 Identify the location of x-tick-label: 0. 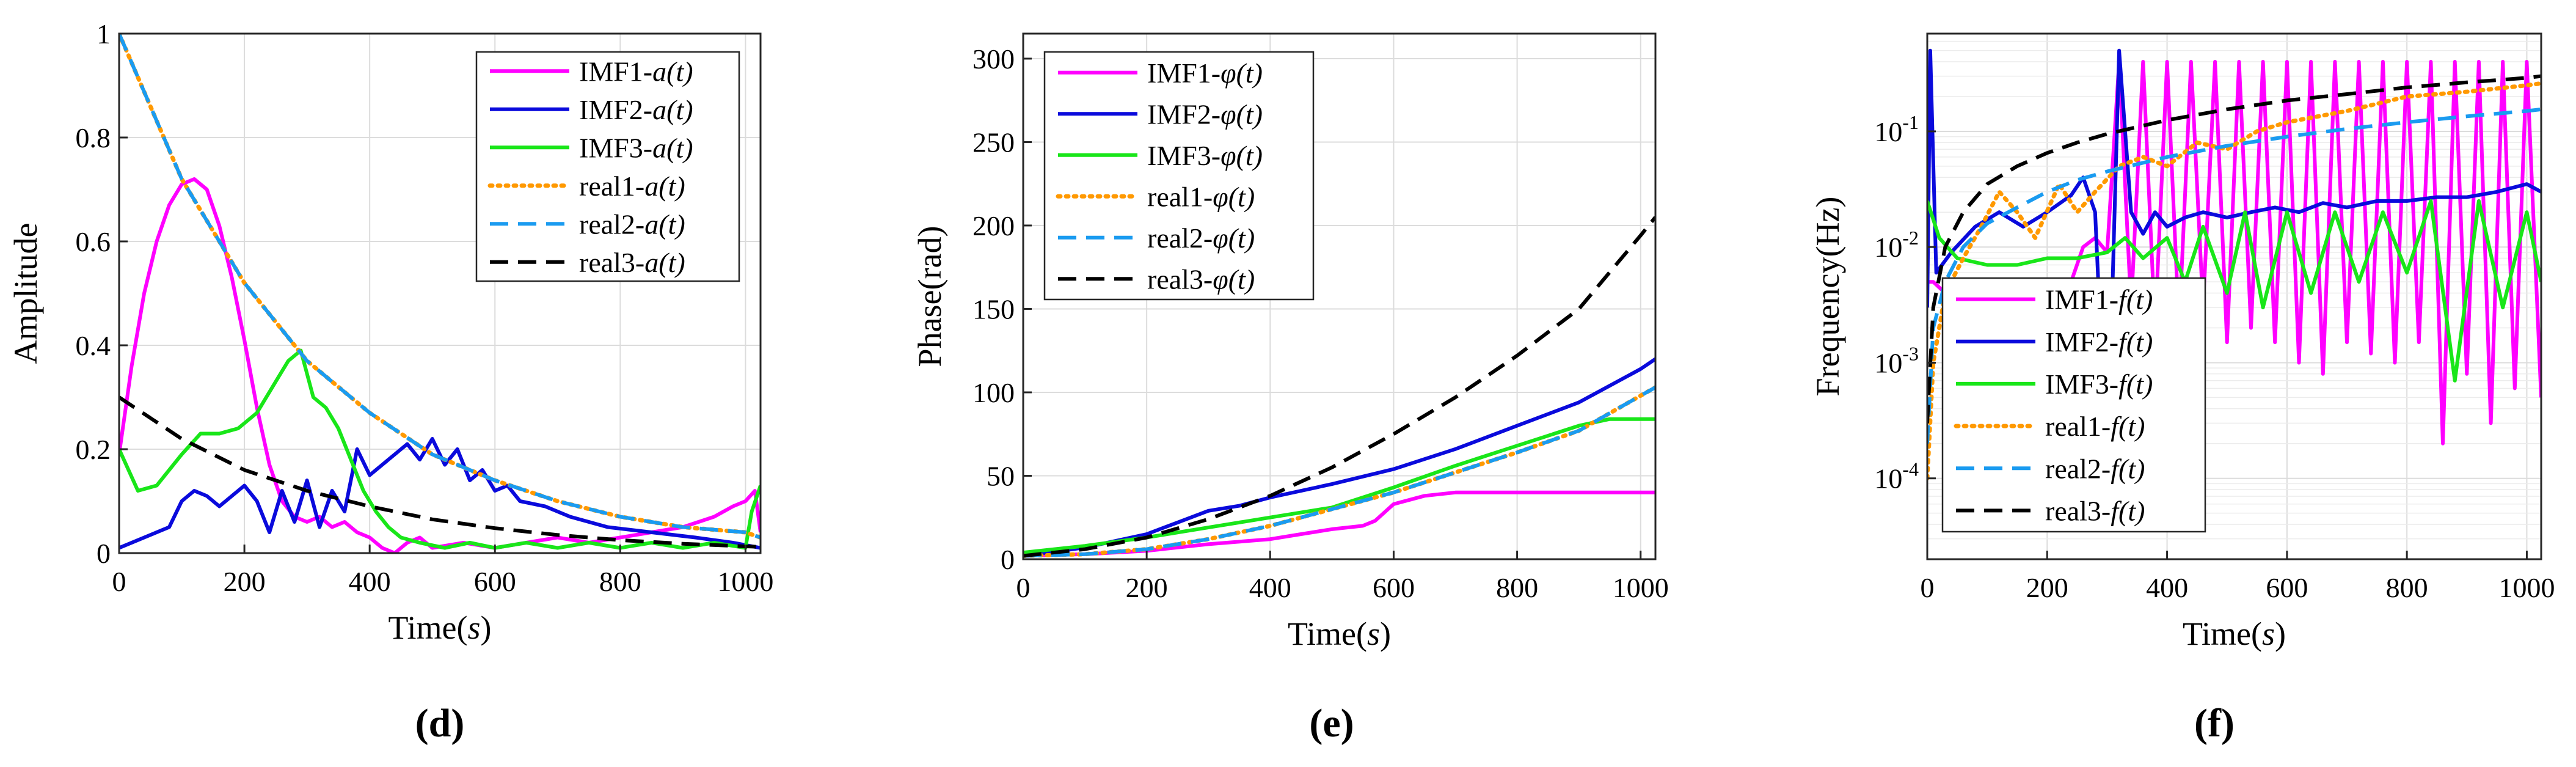
(1928, 587).